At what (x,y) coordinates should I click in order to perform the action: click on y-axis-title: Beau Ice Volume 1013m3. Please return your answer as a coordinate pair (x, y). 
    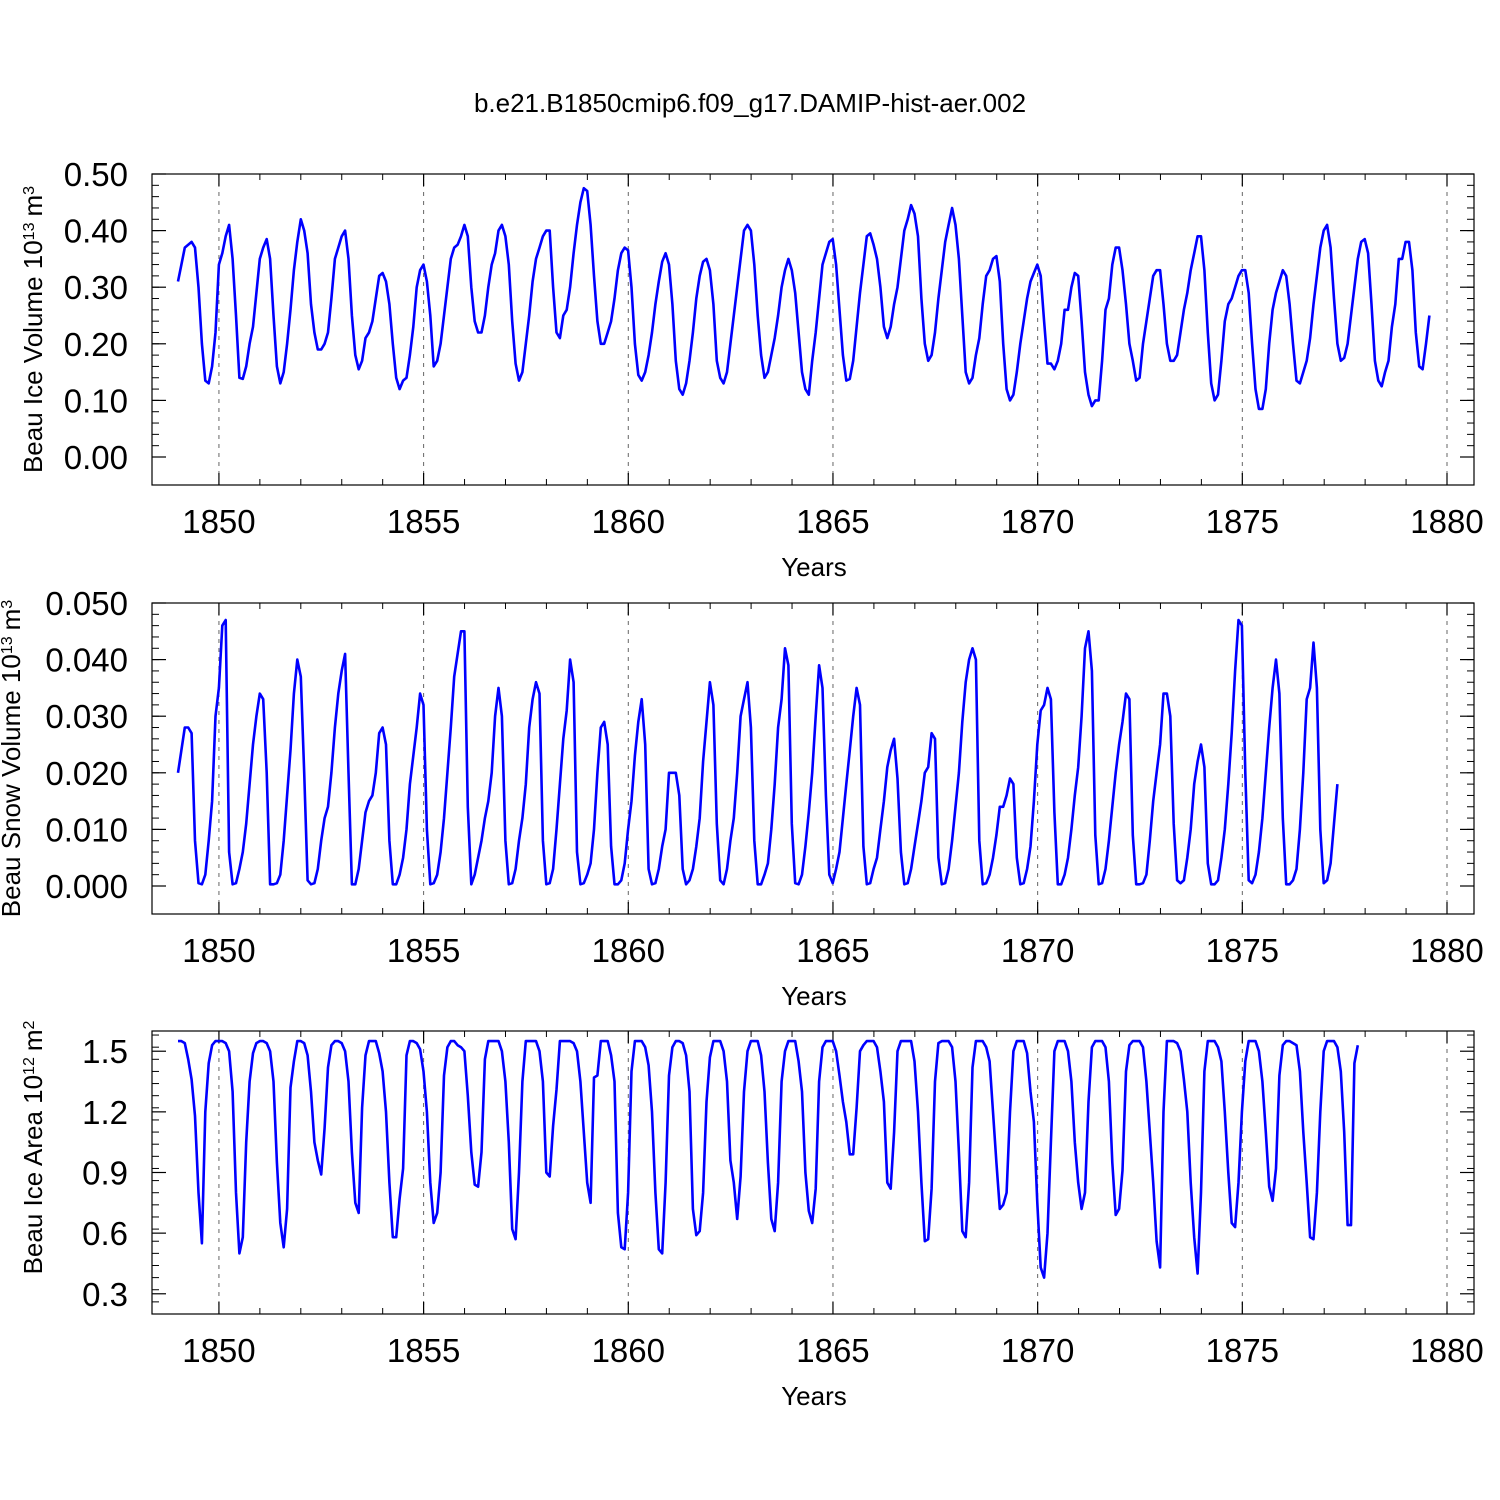
    Looking at the image, I should click on (33, 329).